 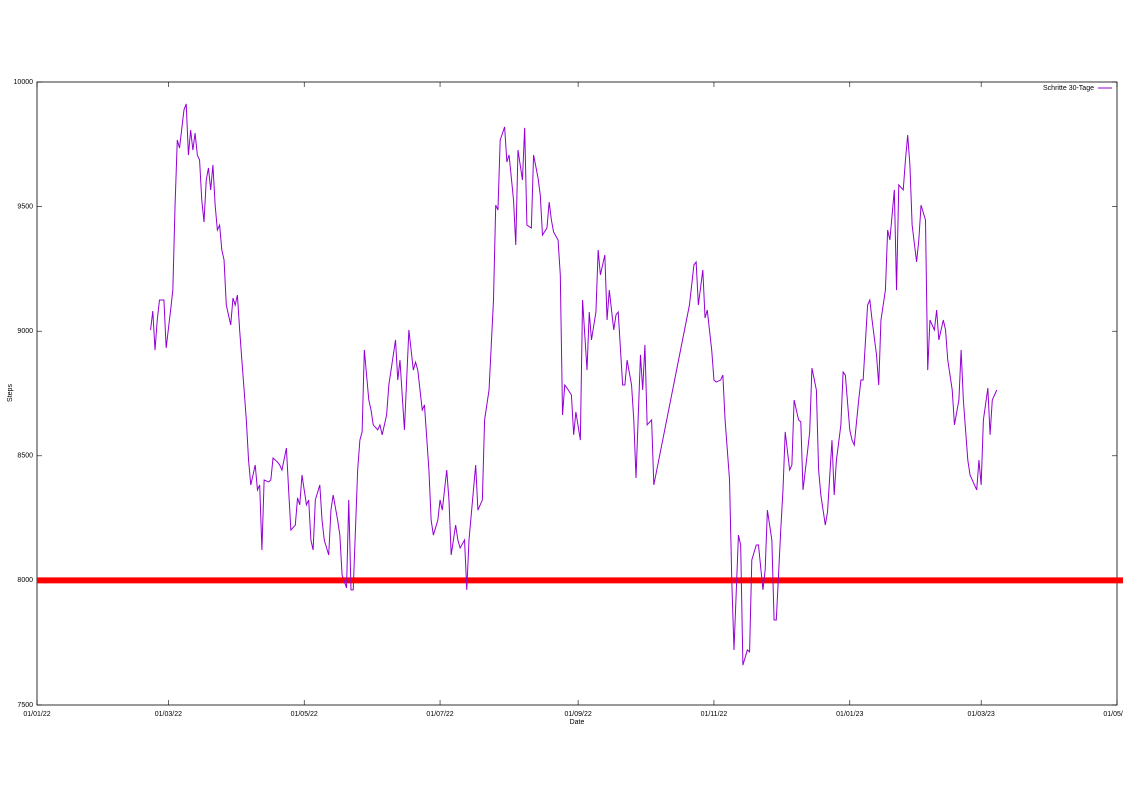 What do you see at coordinates (304, 714) in the screenshot?
I see `x-tick-label: 01/05/22` at bounding box center [304, 714].